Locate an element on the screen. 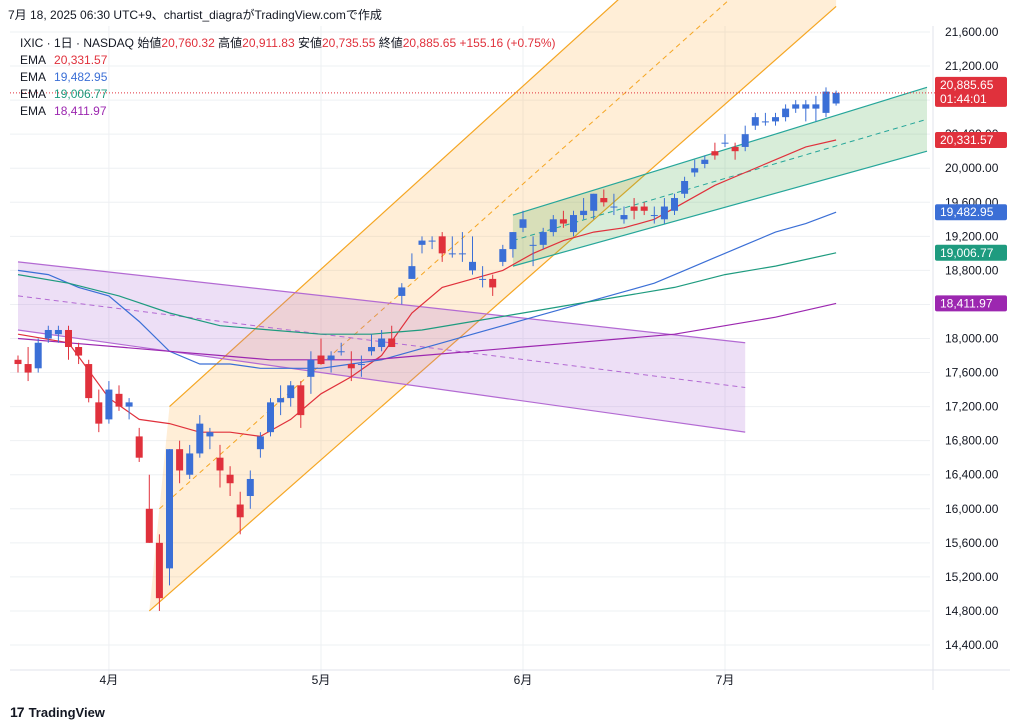 The image size is (1024, 728). low-label: 安値 is located at coordinates (309, 43).